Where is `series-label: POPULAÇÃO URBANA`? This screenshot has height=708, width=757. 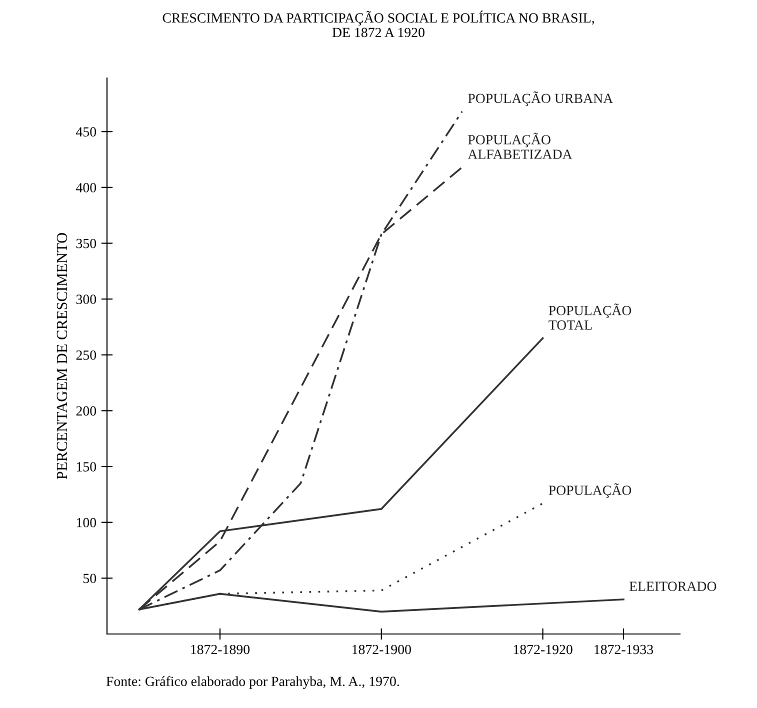 series-label: POPULAÇÃO URBANA is located at coordinates (541, 98).